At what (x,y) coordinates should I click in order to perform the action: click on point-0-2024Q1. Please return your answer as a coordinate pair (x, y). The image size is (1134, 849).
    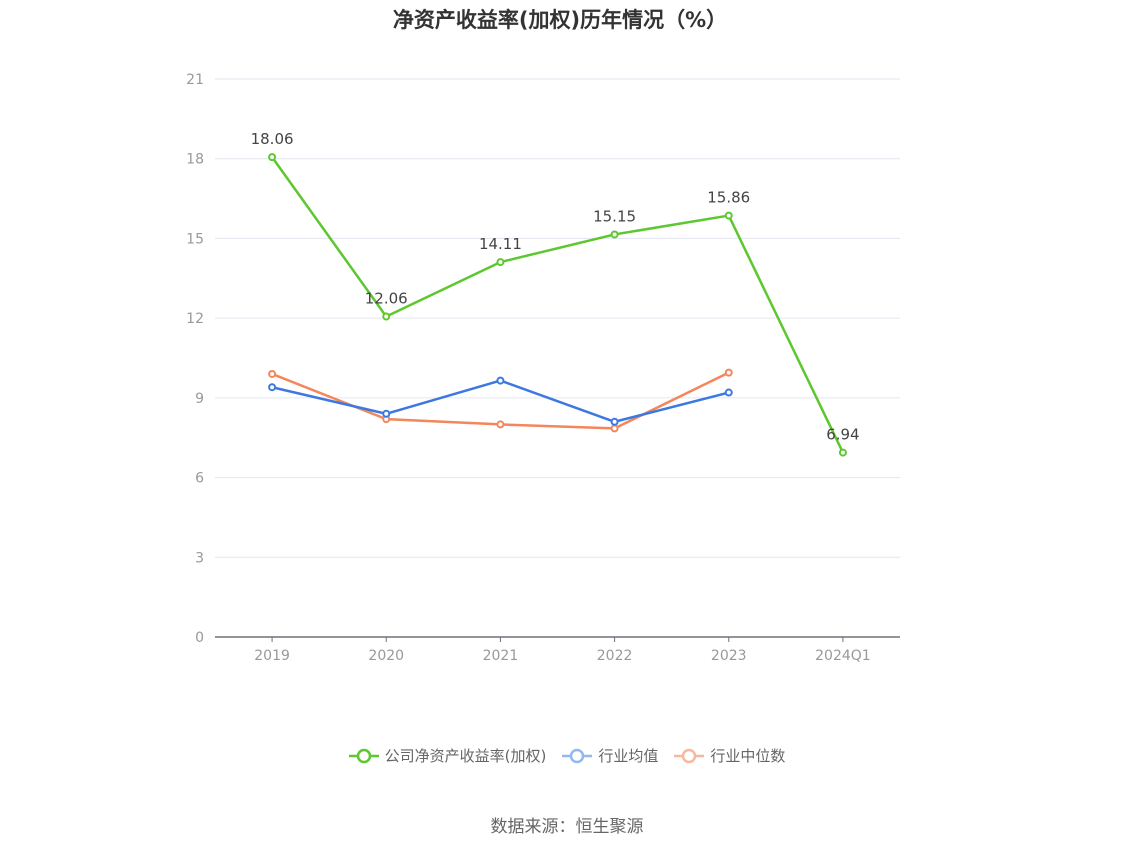
    Looking at the image, I should click on (842, 452).